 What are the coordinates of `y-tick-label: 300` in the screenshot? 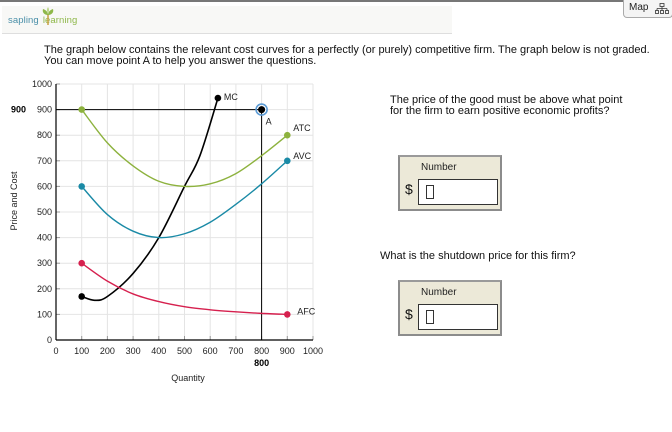 It's located at (44, 263).